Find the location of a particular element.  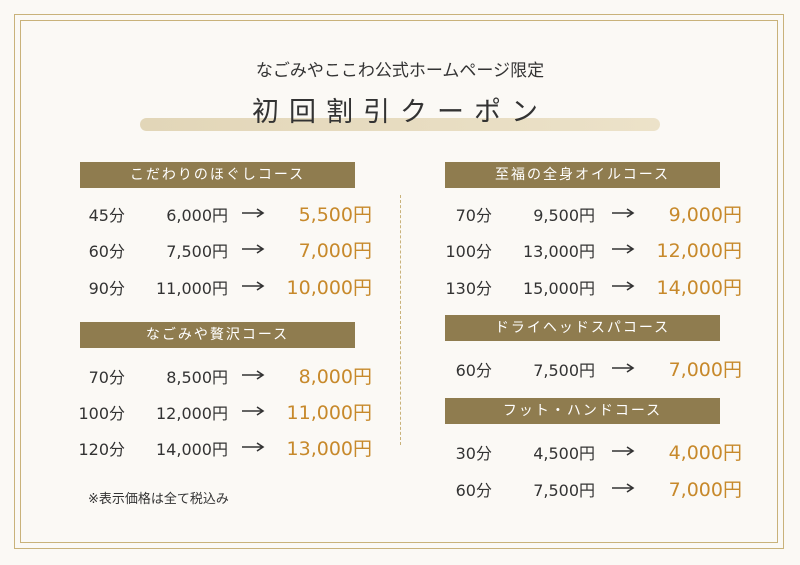

section-title: 至福の全身オイルコース is located at coordinates (582, 175).